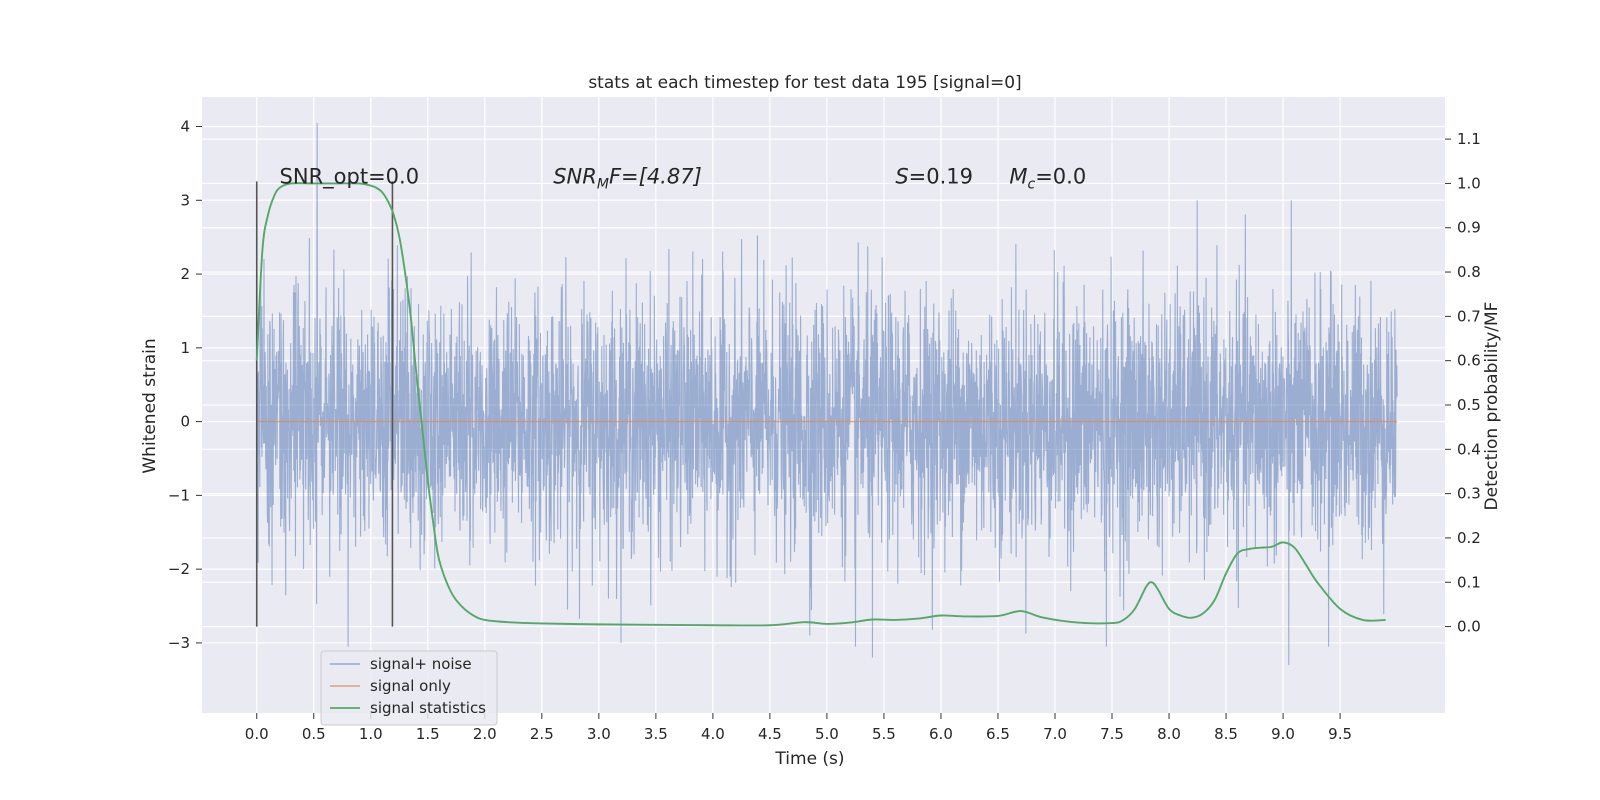 This screenshot has height=800, width=1600. I want to click on y-tick-label: −1, so click(179, 495).